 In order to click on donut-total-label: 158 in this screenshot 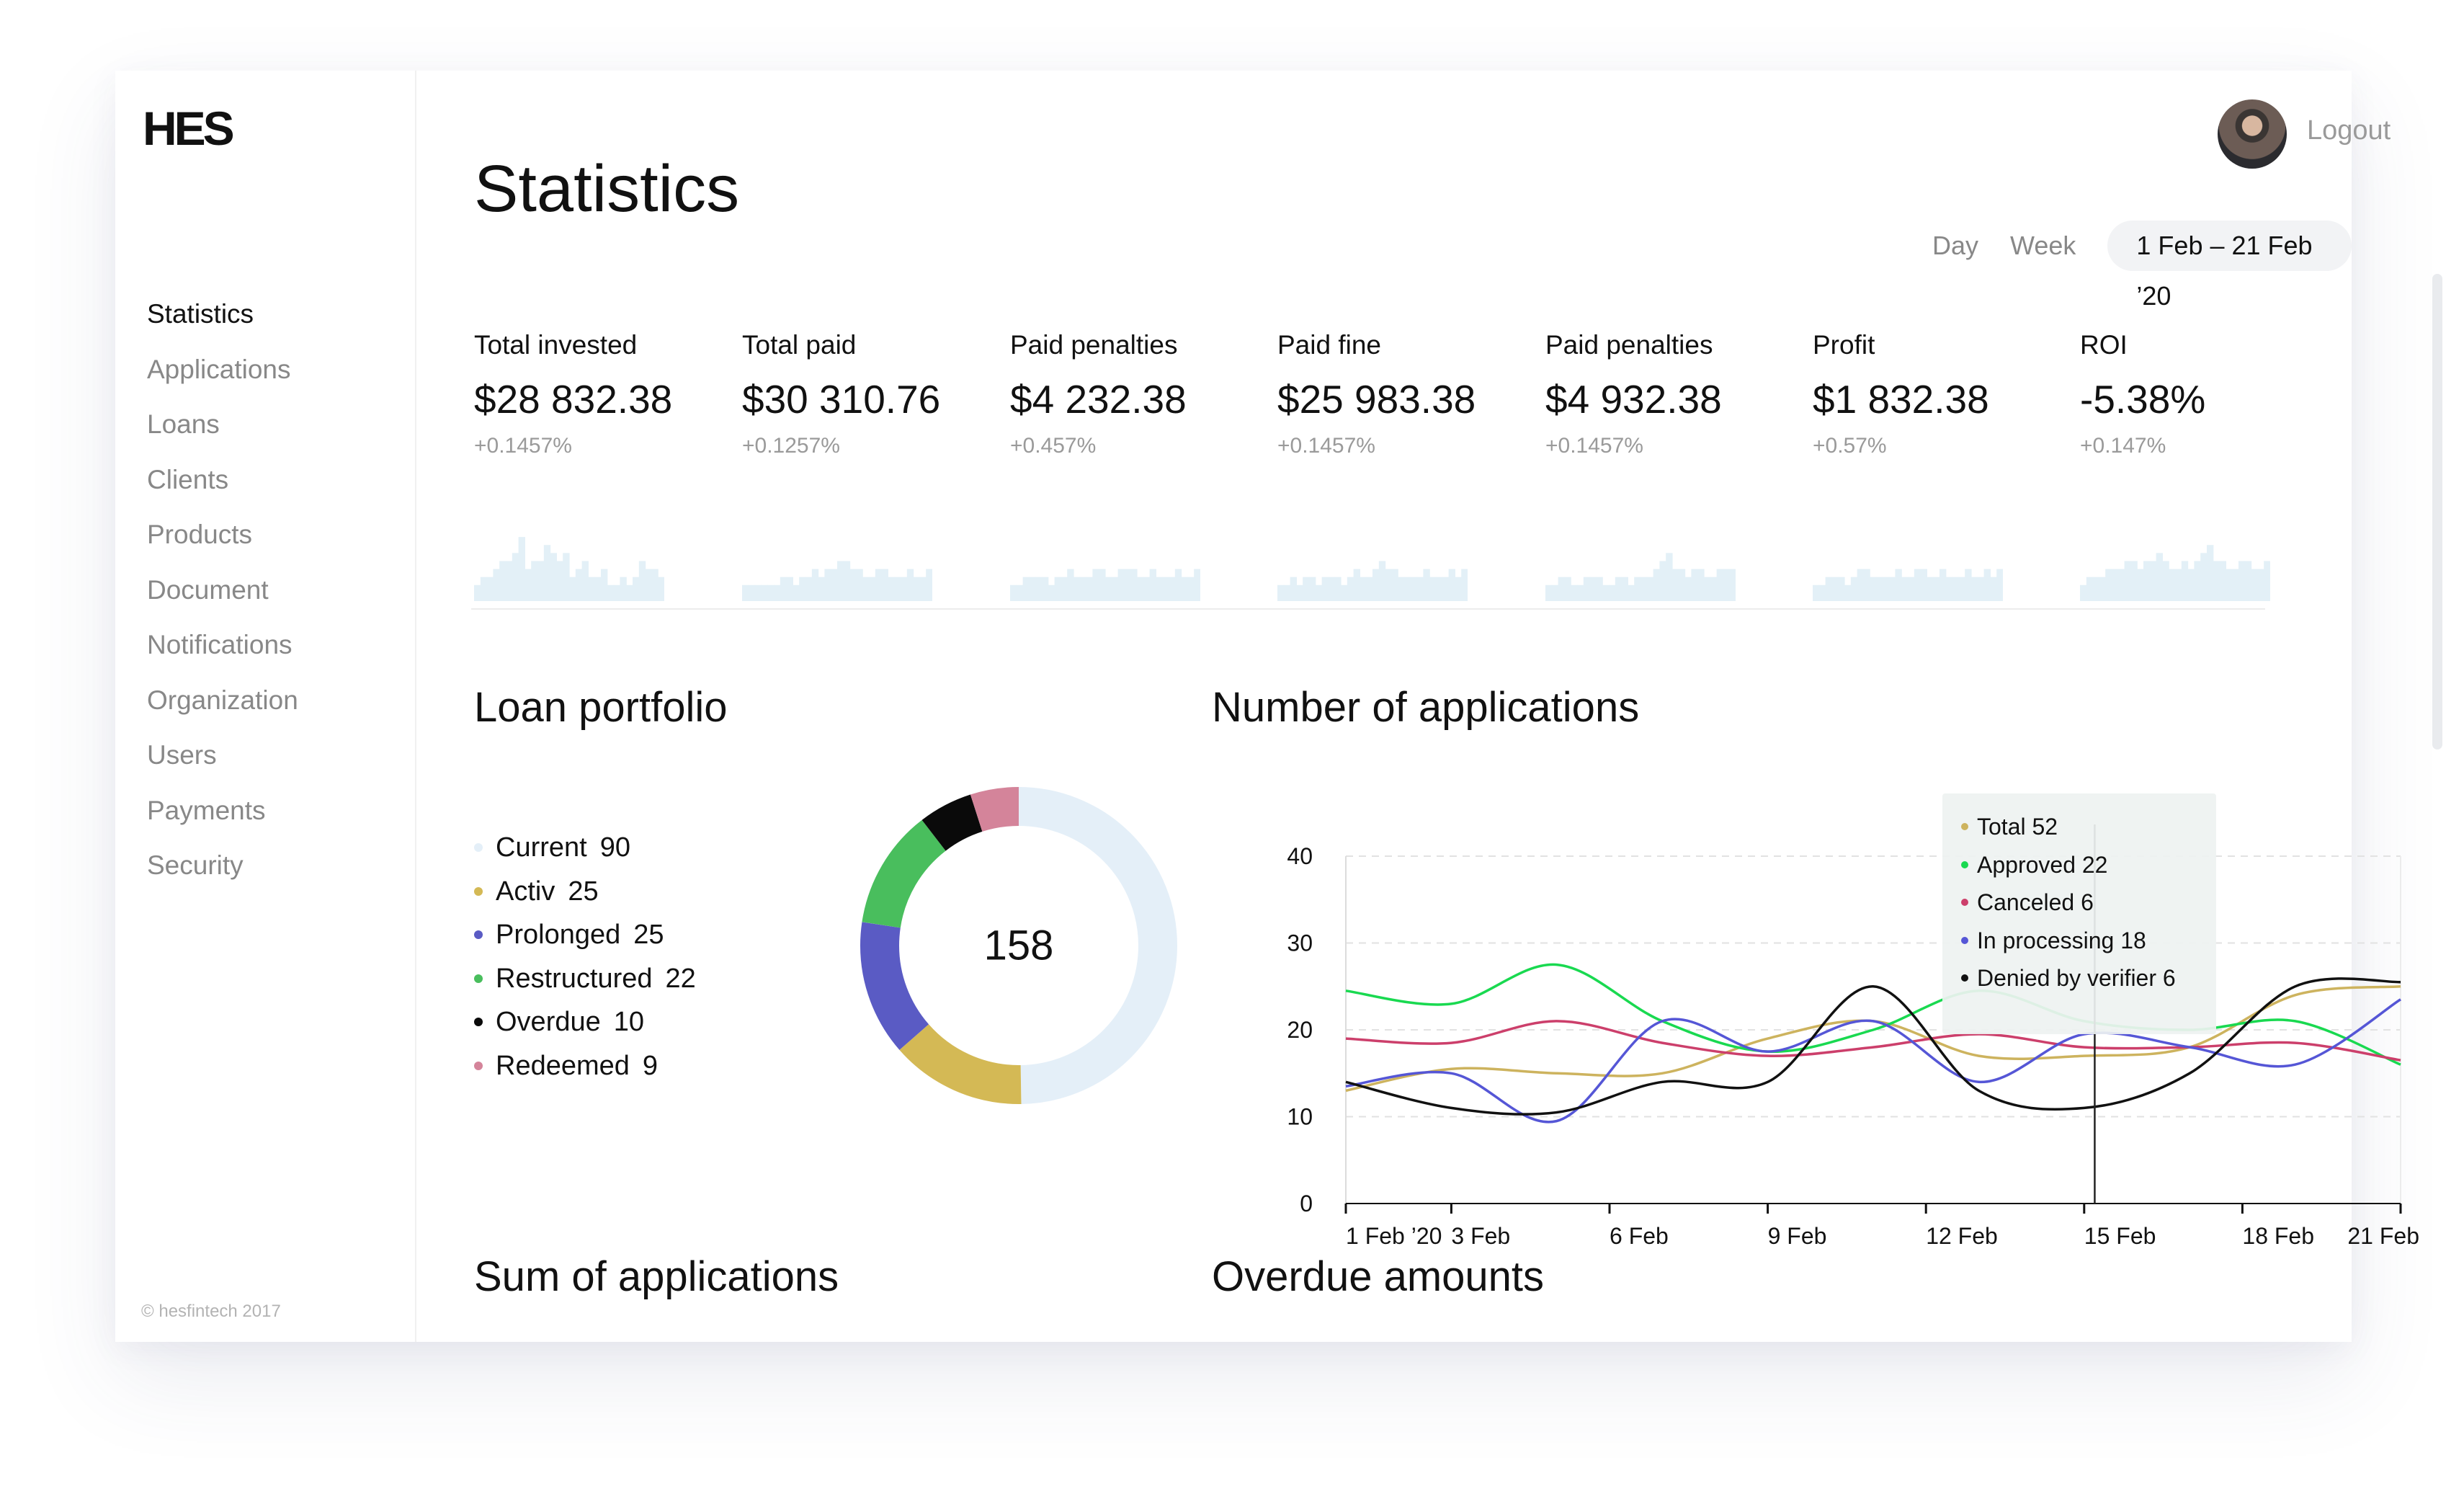, I will do `click(1019, 945)`.